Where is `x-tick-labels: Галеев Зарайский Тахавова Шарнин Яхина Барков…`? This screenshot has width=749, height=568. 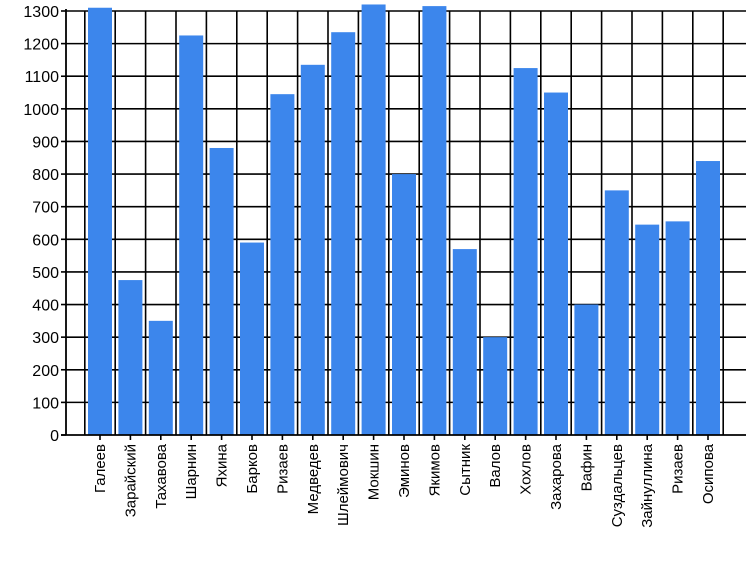 x-tick-labels: Галеев Зарайский Тахавова Шарнин Яхина Барков… is located at coordinates (404, 485).